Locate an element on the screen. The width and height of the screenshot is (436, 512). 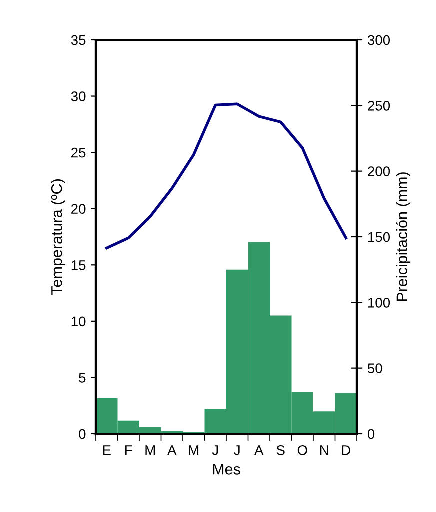
x-tick-label: F is located at coordinates (129, 451).